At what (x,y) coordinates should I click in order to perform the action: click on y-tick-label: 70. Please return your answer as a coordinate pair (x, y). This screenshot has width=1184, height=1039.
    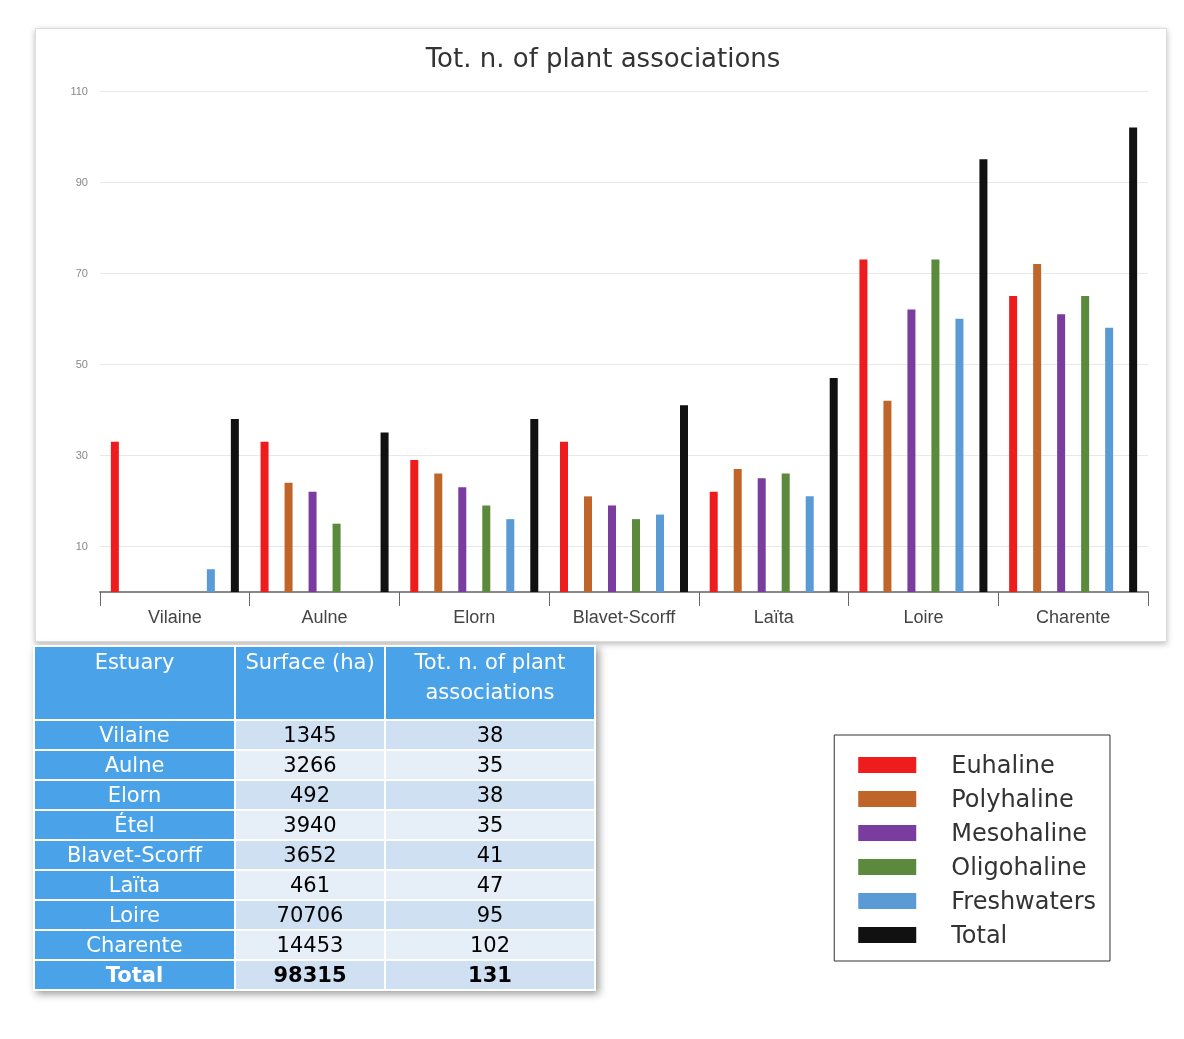
    Looking at the image, I should click on (81, 273).